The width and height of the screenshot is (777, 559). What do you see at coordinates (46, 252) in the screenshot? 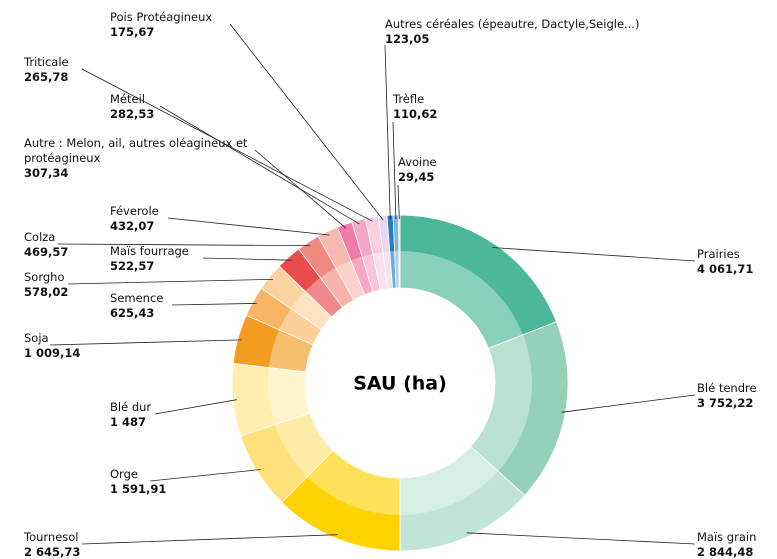
I see `value-label: 469,57` at bounding box center [46, 252].